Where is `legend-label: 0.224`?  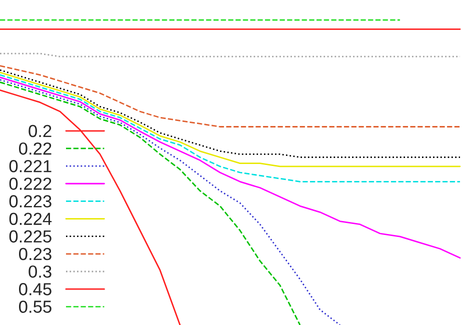
legend-label: 0.224 is located at coordinates (30, 219).